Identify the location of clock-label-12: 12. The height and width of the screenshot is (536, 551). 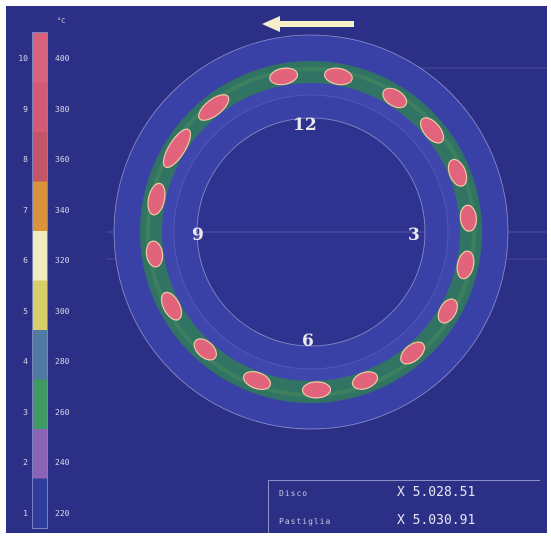
(305, 125).